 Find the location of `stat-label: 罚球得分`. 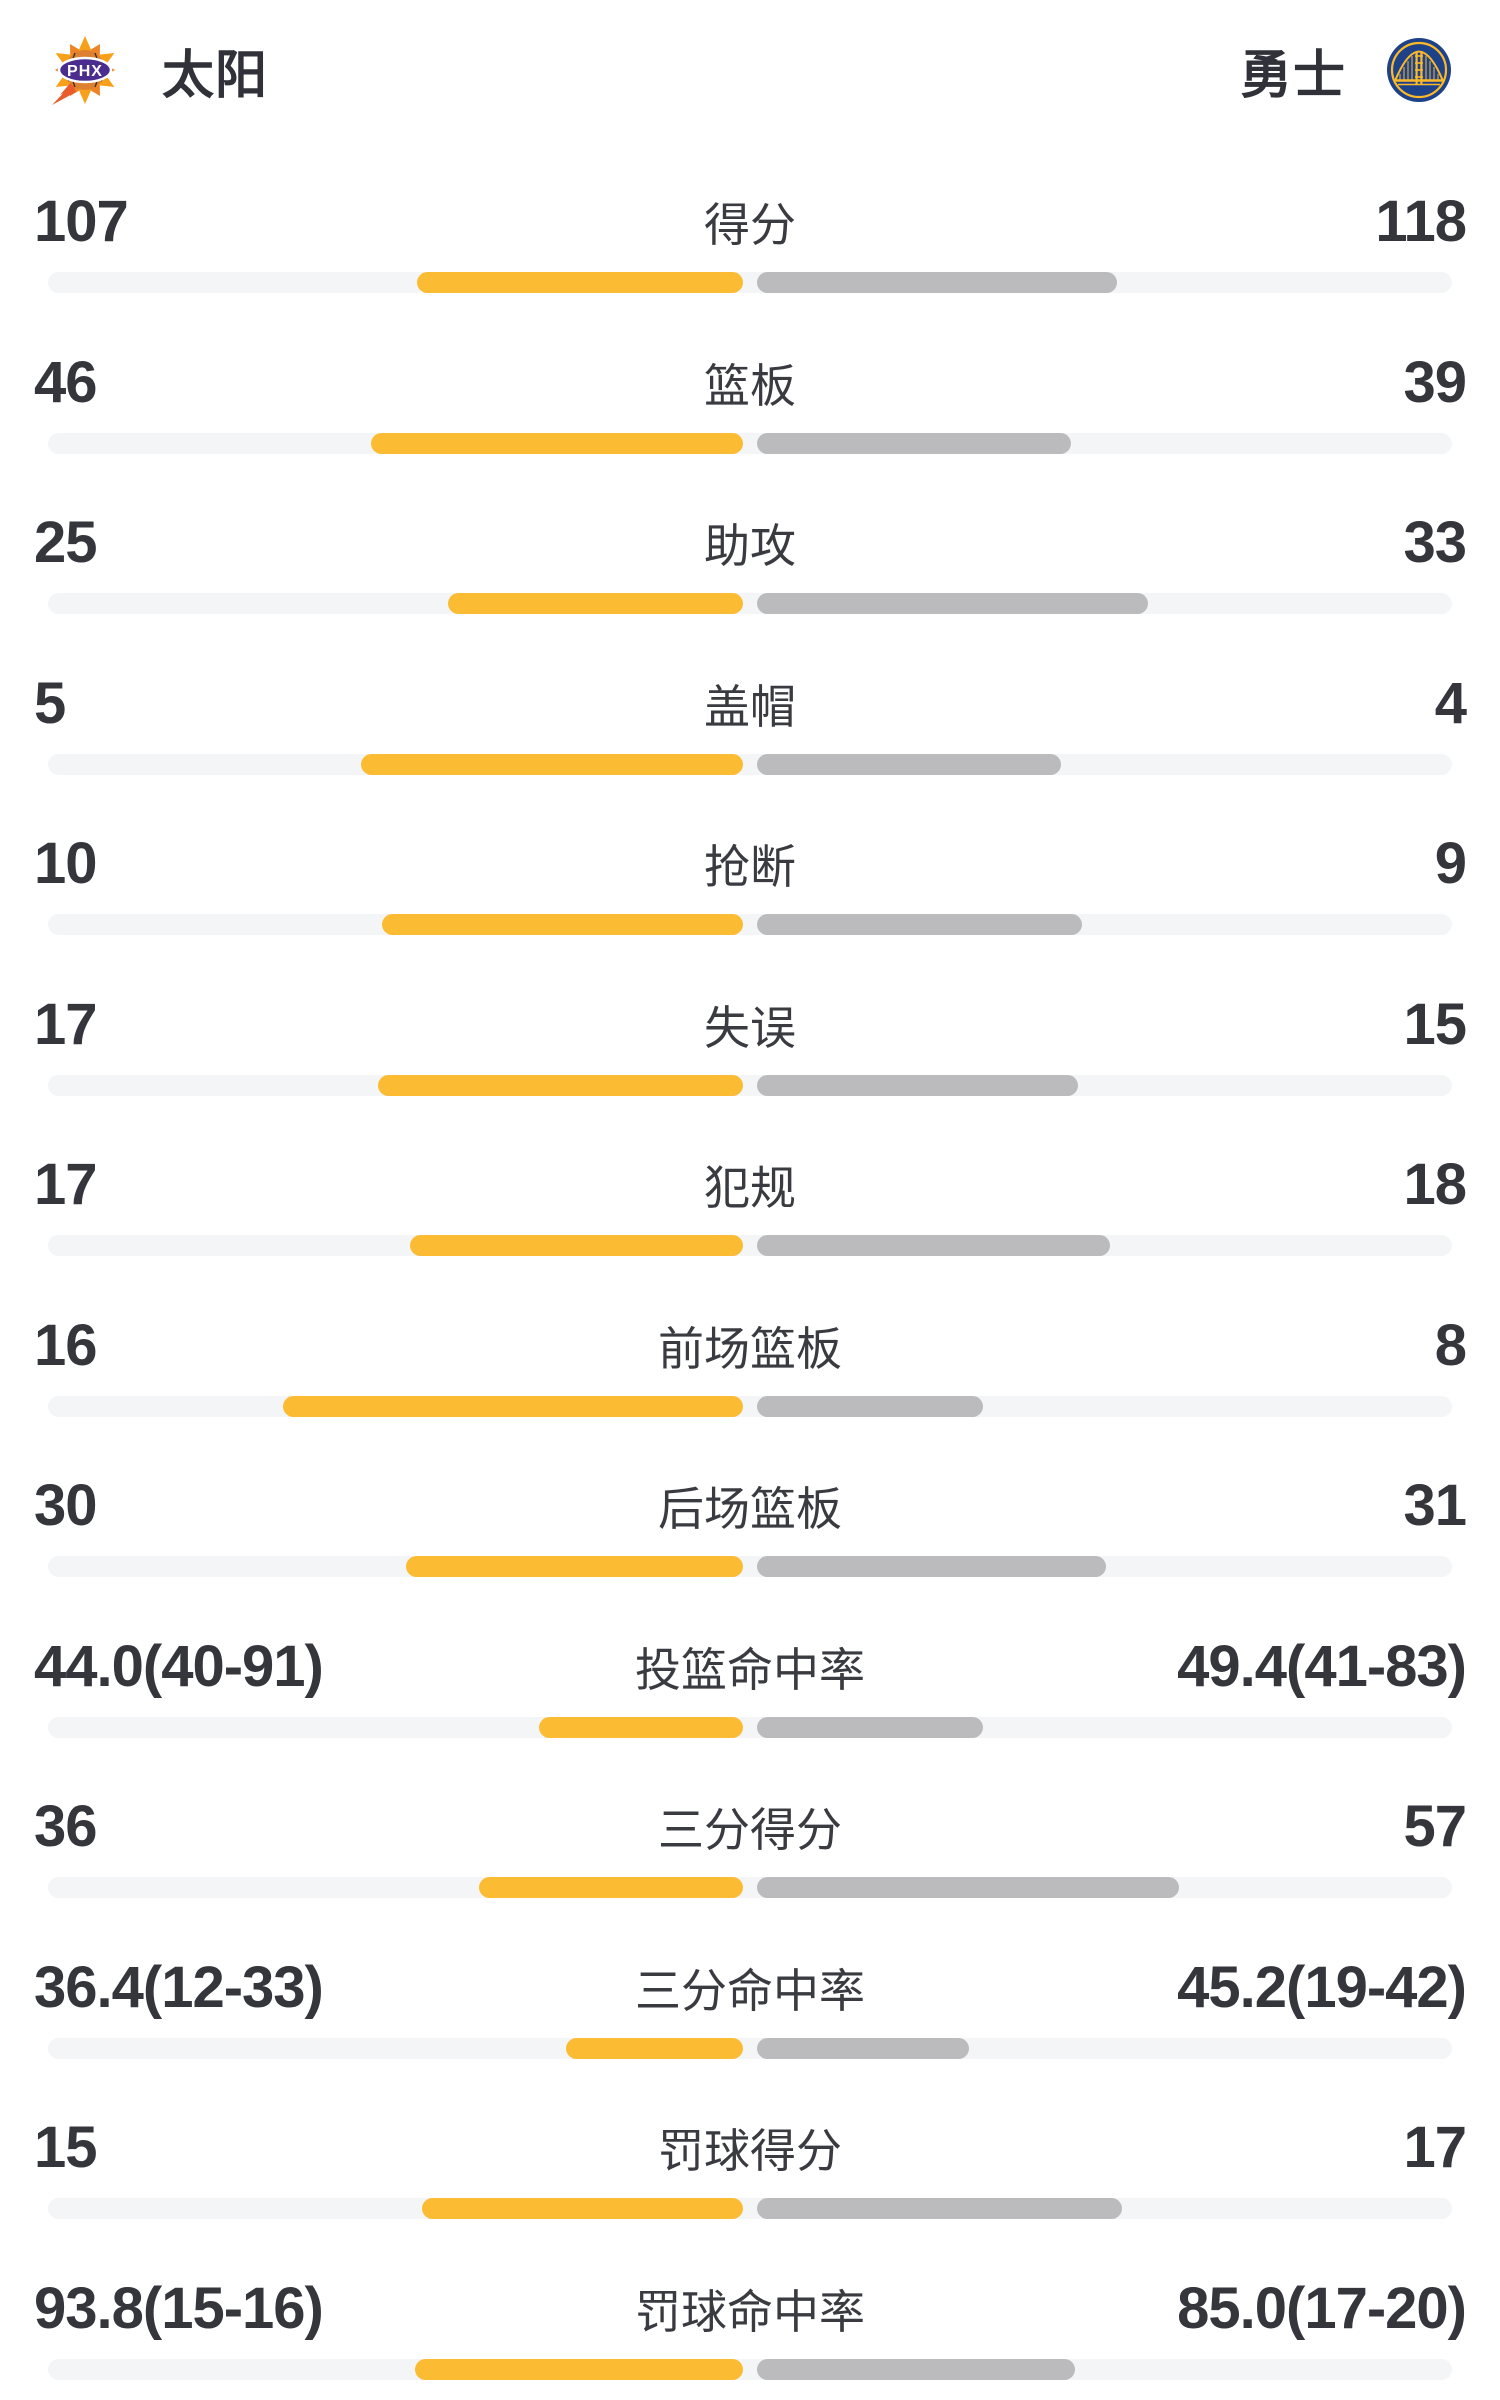

stat-label: 罚球得分 is located at coordinates (750, 2151).